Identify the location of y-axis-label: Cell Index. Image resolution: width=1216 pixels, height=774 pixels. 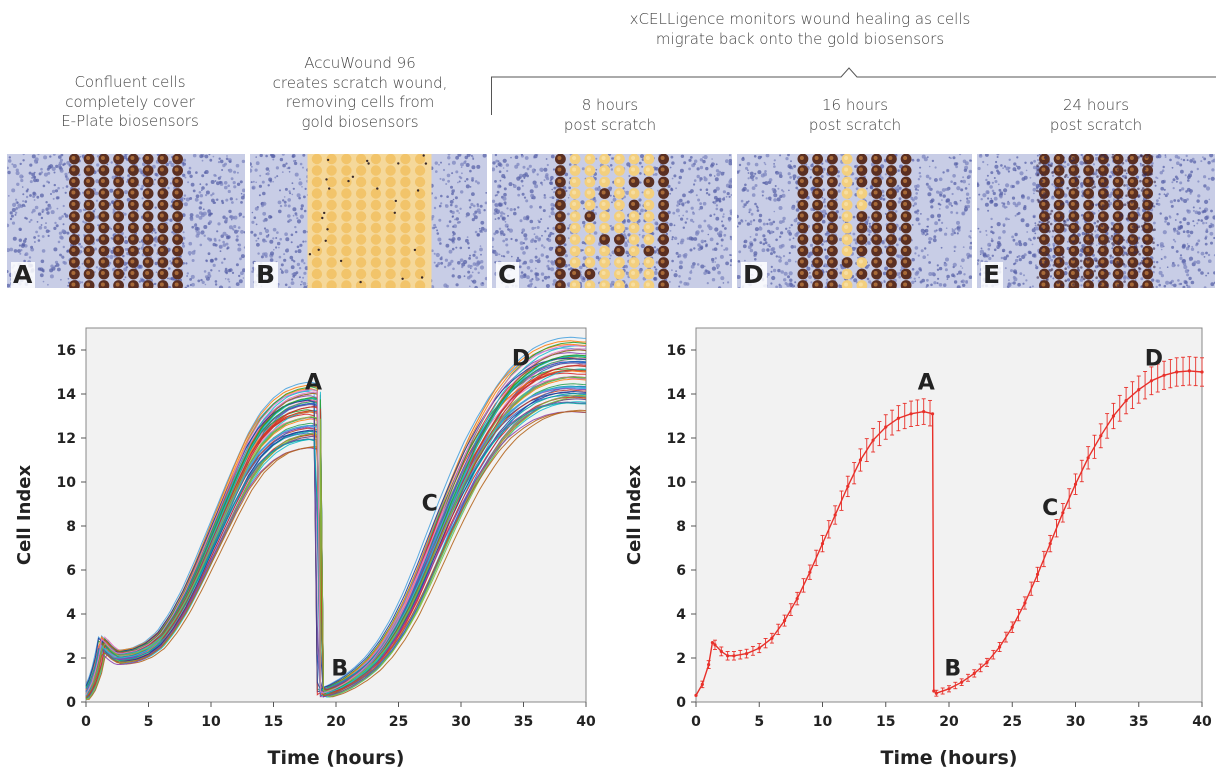
(634, 514).